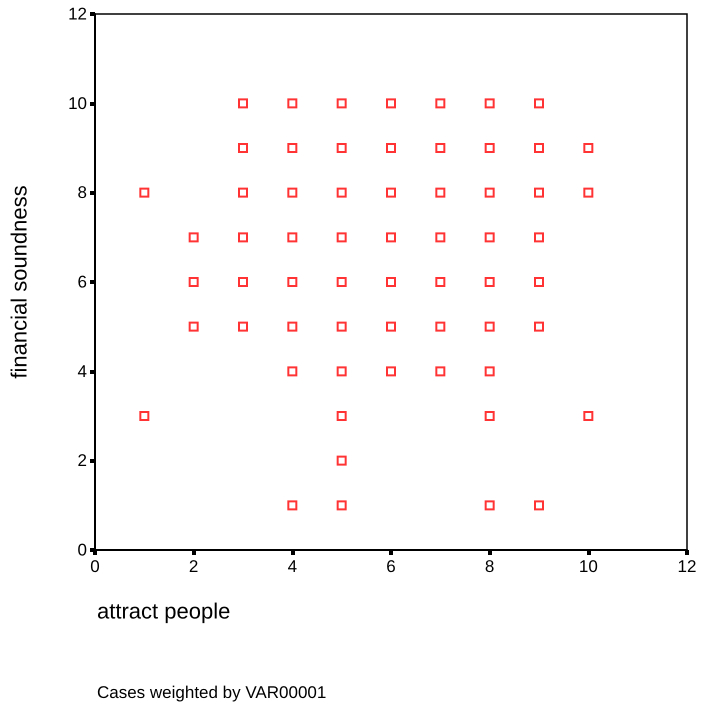  What do you see at coordinates (489, 566) in the screenshot?
I see `x-tick-label: 8` at bounding box center [489, 566].